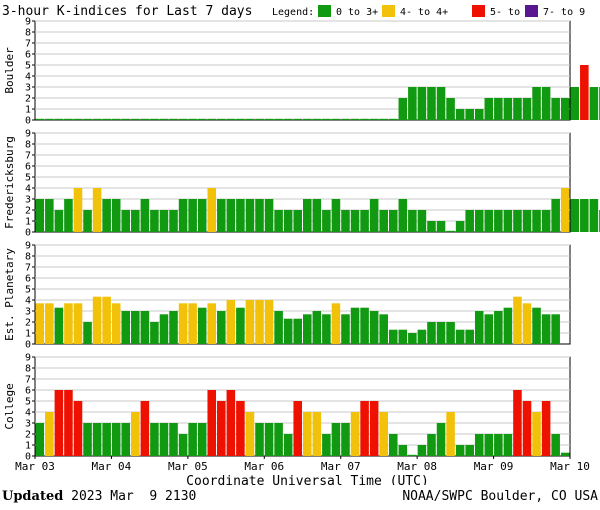 Image resolution: width=600 pixels, height=510 pixels. Describe the element at coordinates (28, 189) in the screenshot. I see `y-tick-label: 4` at that location.